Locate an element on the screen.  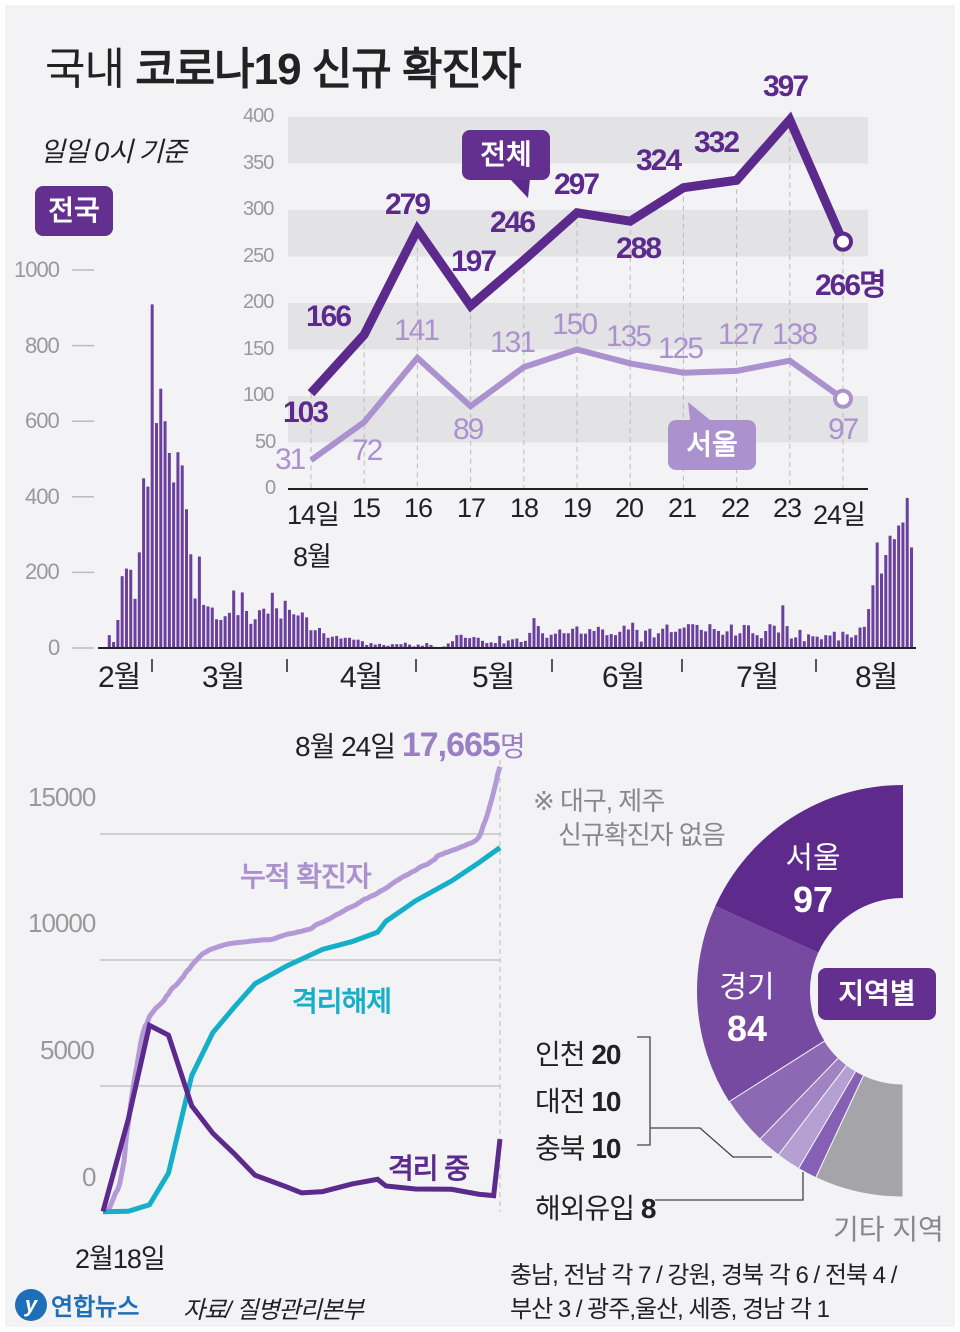
national-badge: 전국 is located at coordinates (74, 211).